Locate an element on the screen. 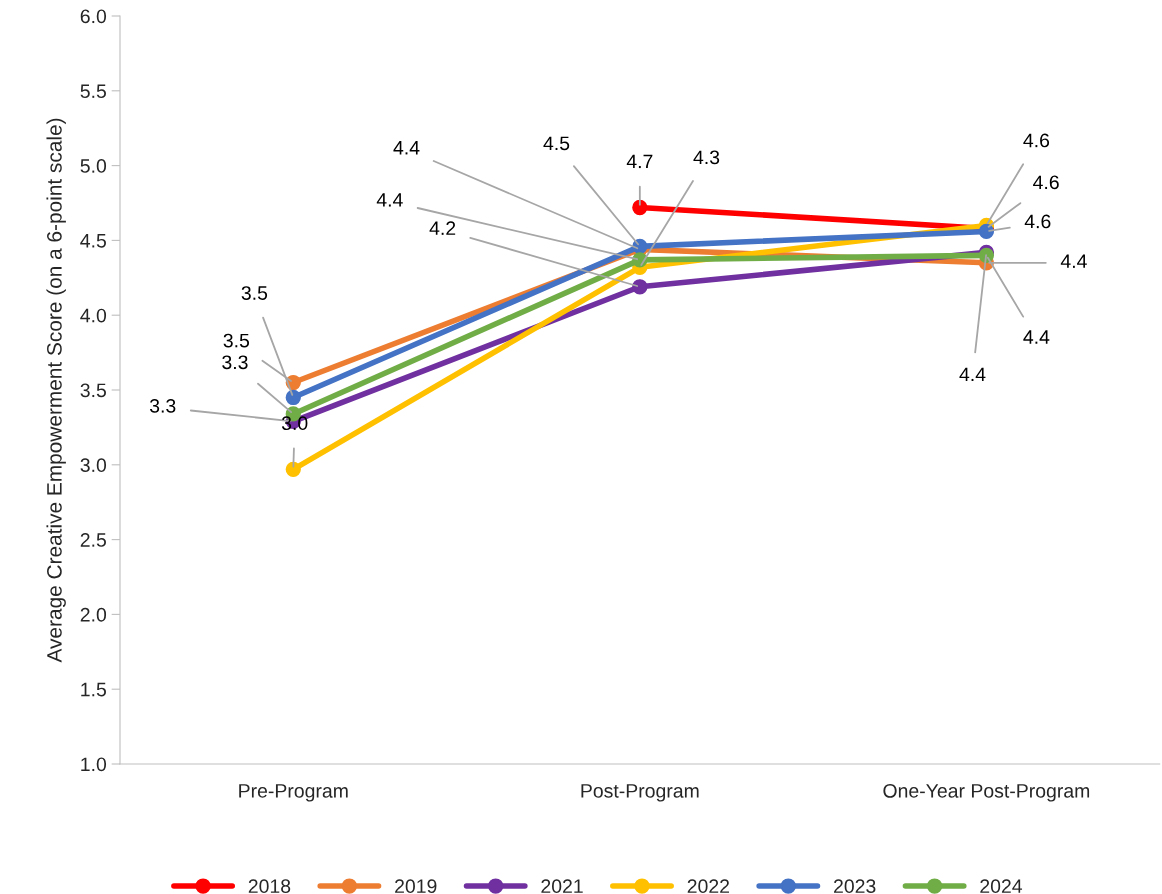 This screenshot has height=894, width=1162. data-label: 4.2 is located at coordinates (442, 228).